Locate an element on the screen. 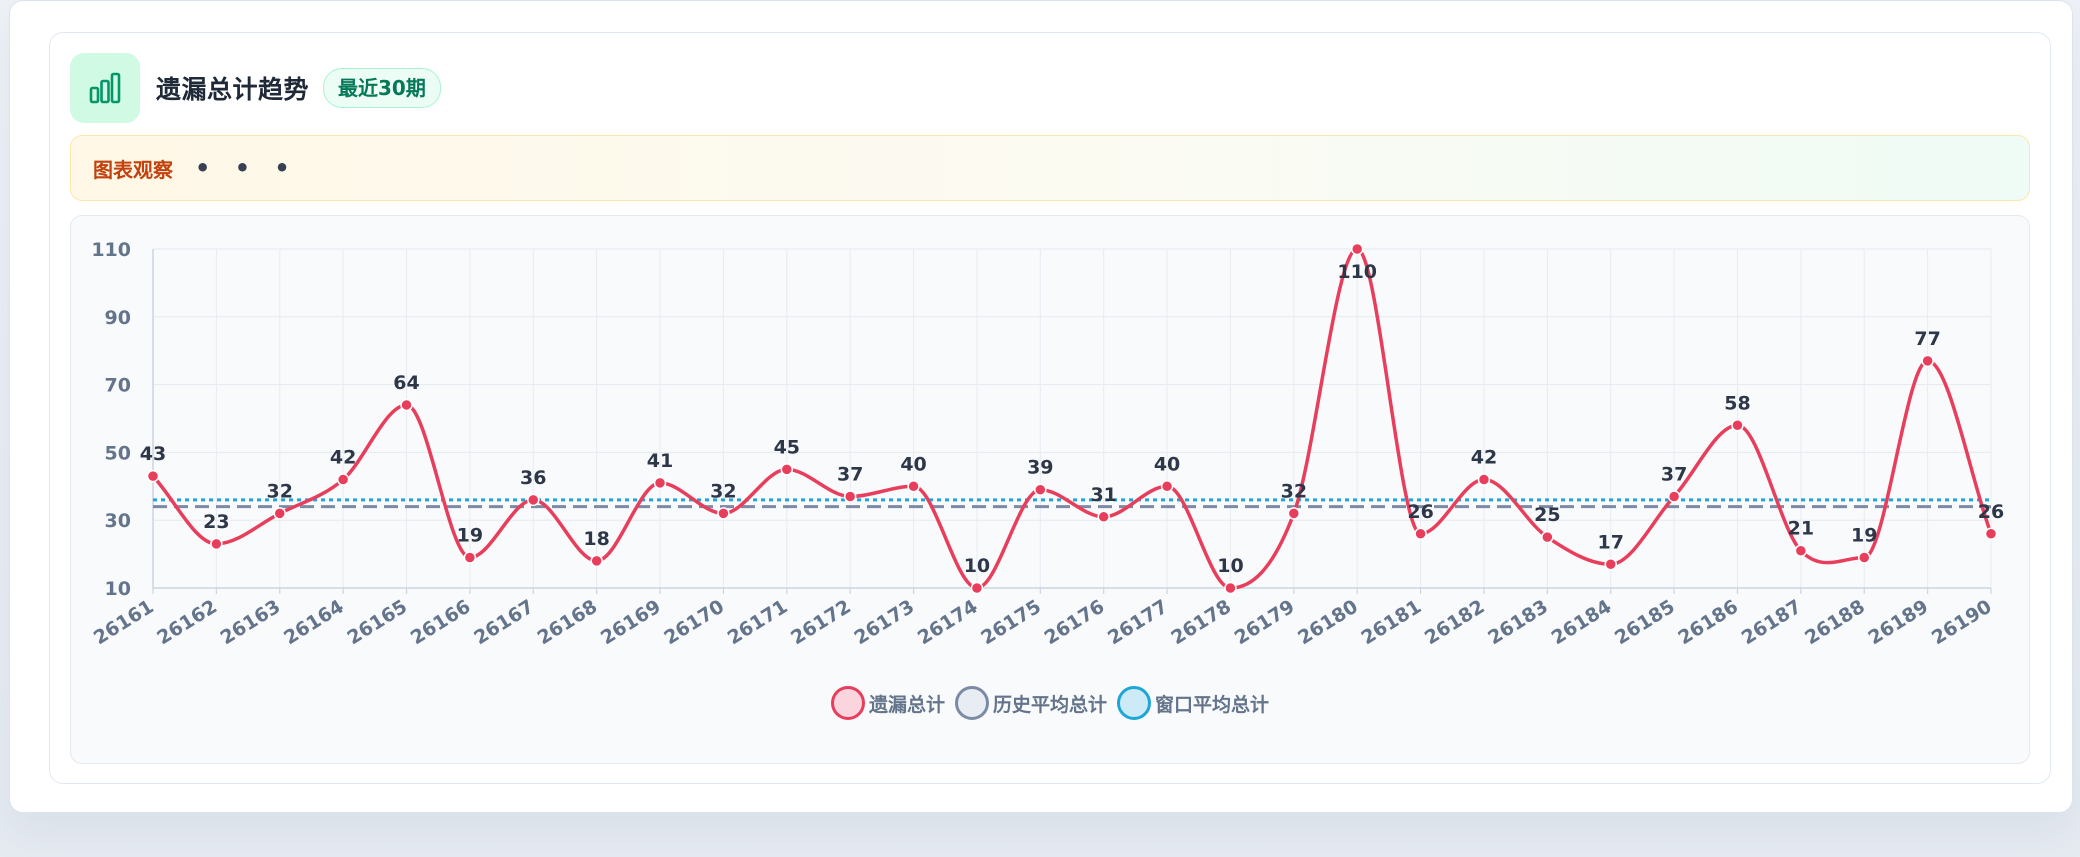 This screenshot has height=857, width=2080. x-tick-label: 26189 is located at coordinates (1899, 623).